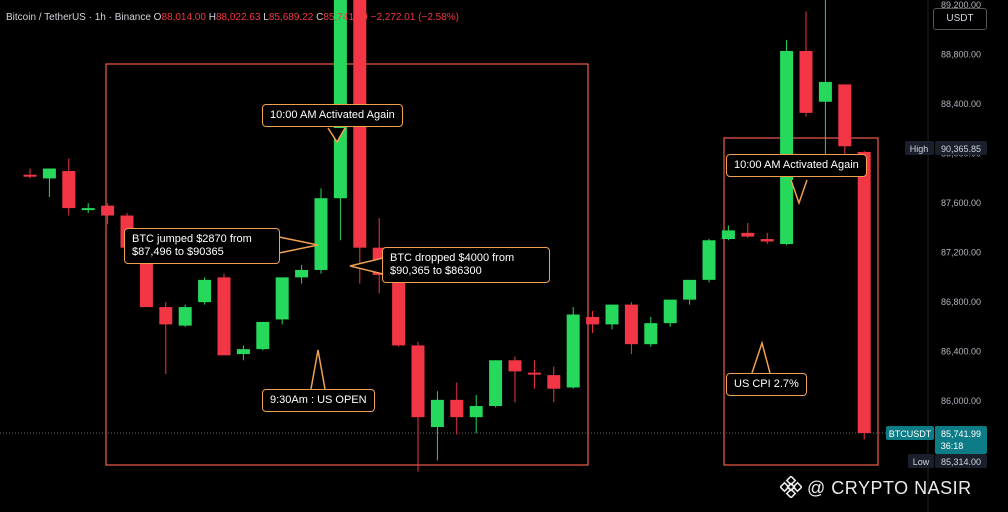  What do you see at coordinates (961, 434) in the screenshot?
I see `last-price: 85,741.99` at bounding box center [961, 434].